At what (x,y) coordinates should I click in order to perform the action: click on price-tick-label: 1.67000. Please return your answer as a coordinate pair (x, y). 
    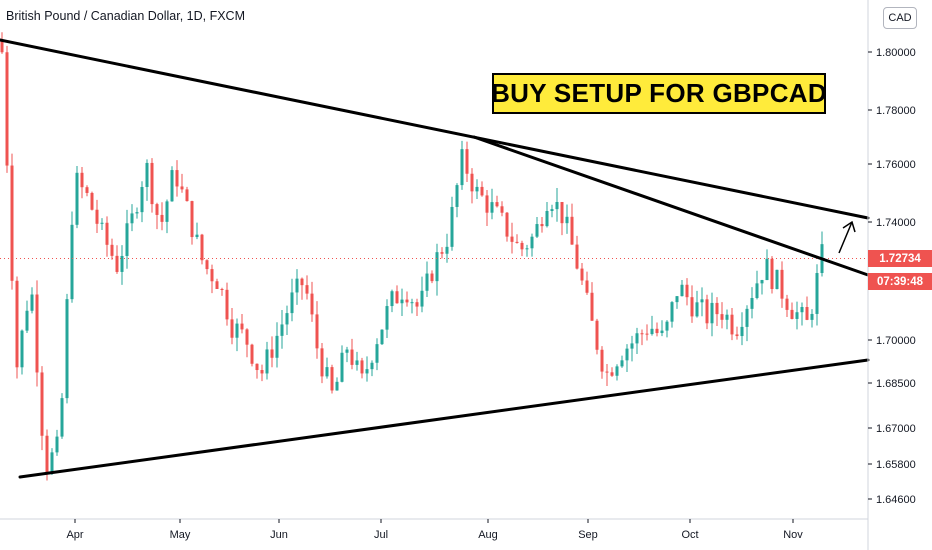
    Looking at the image, I should click on (896, 429).